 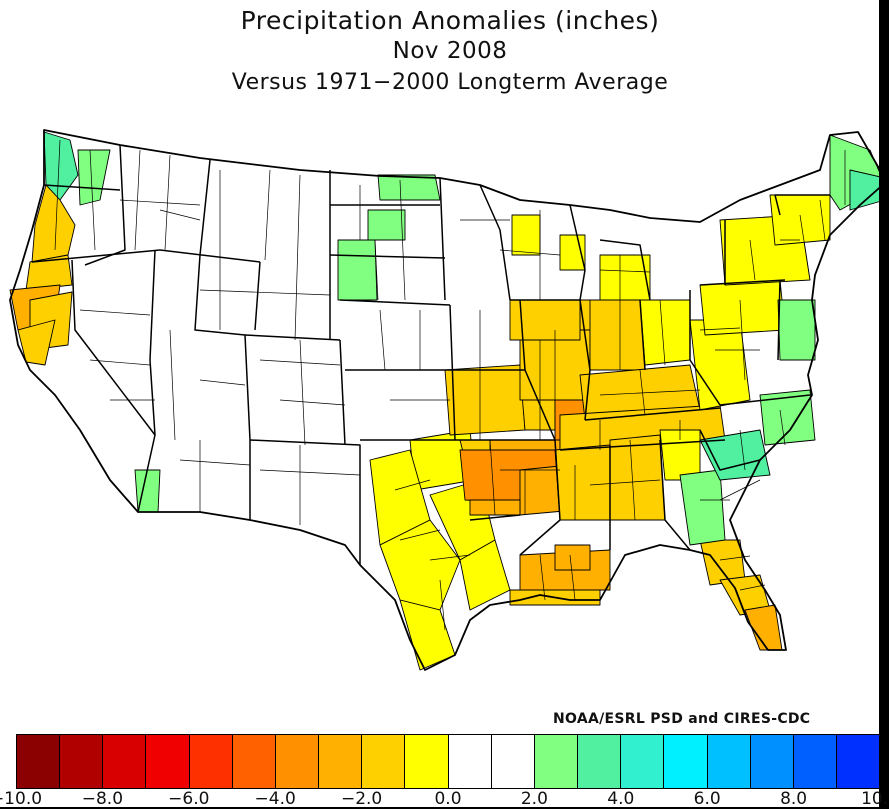 I want to click on region-ms, so click(x=582, y=482).